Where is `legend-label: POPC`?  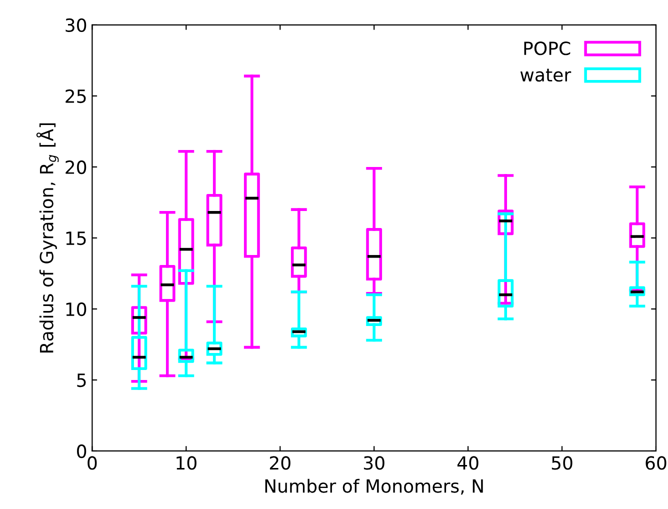
legend-label: POPC is located at coordinates (547, 49).